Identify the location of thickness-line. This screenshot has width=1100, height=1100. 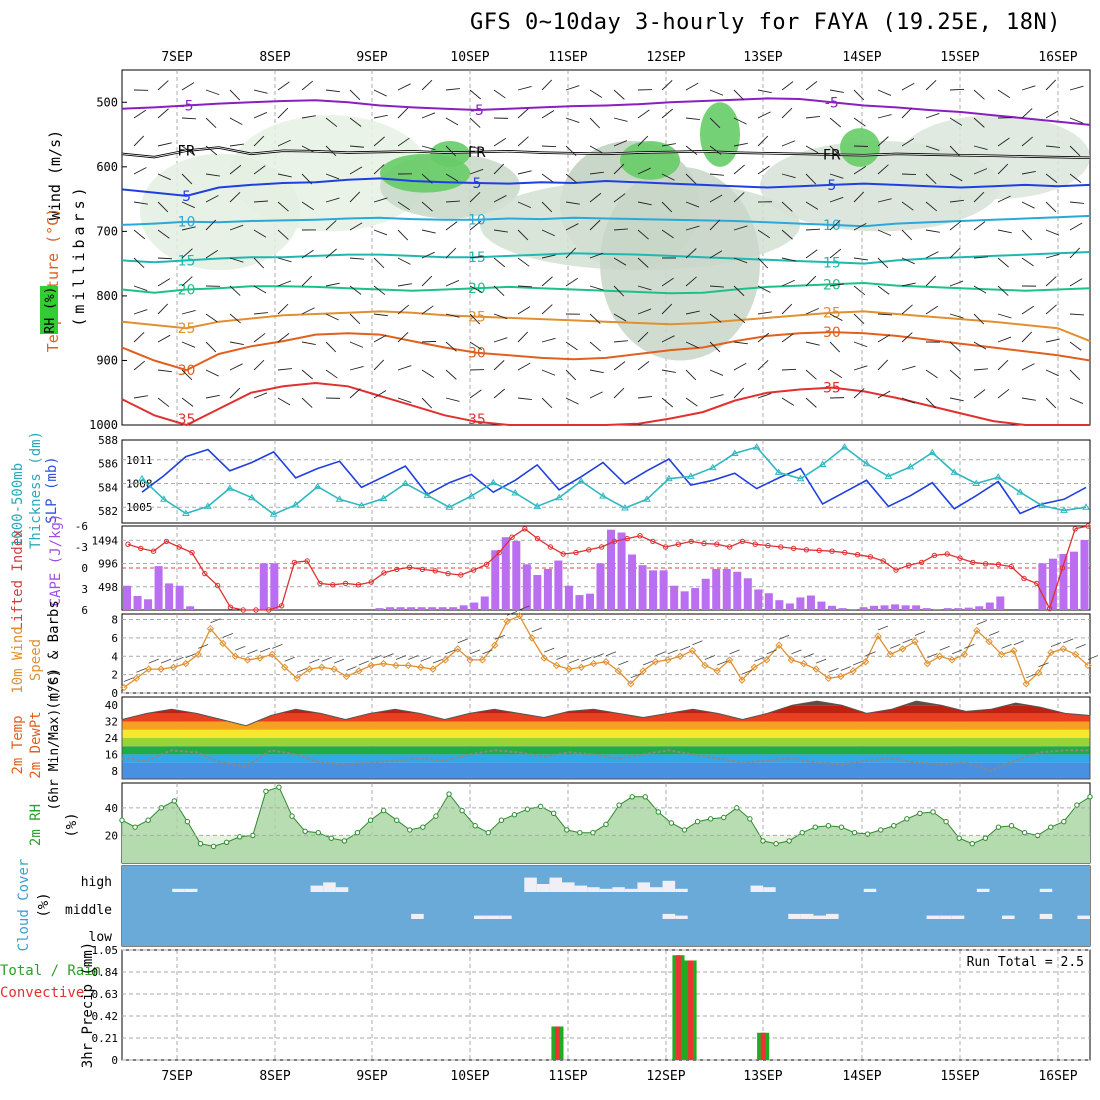
(614, 481).